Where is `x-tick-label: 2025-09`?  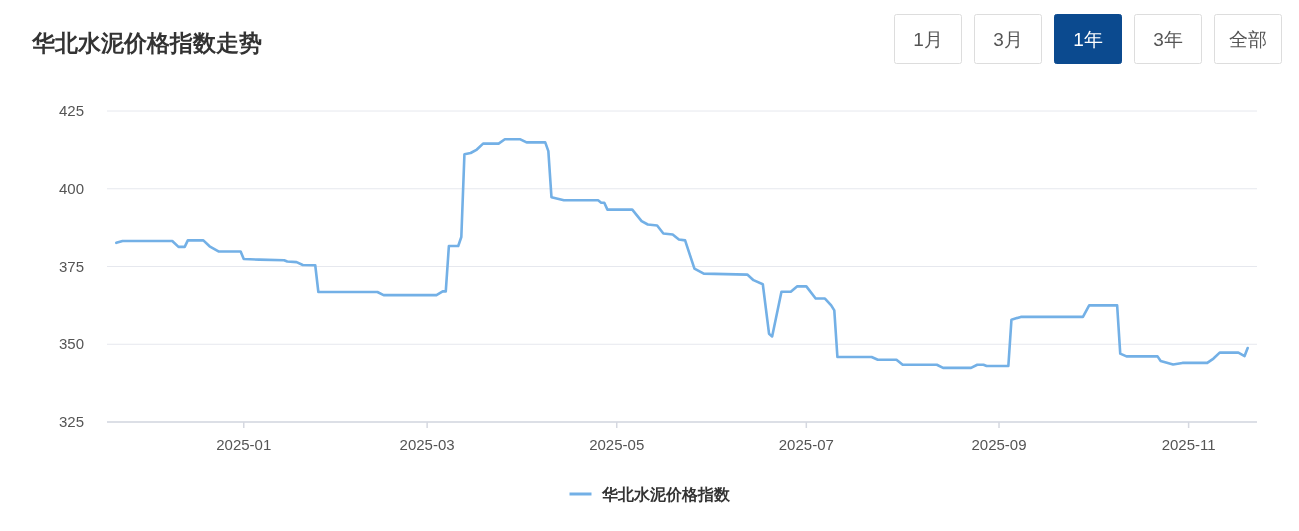 x-tick-label: 2025-09 is located at coordinates (999, 444).